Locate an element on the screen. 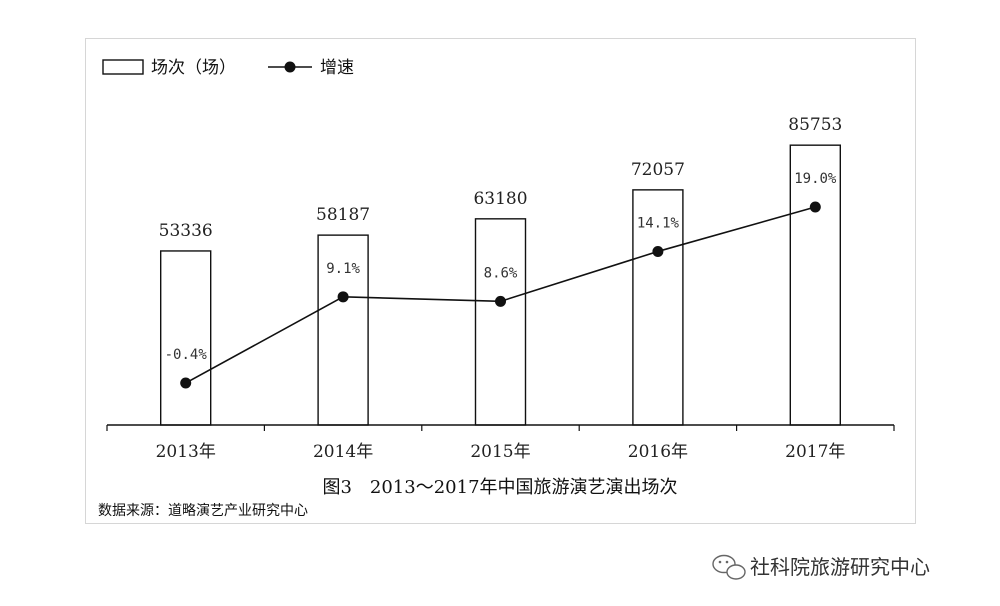 The image size is (1000, 606). bar-value-label: 53336 is located at coordinates (186, 231).